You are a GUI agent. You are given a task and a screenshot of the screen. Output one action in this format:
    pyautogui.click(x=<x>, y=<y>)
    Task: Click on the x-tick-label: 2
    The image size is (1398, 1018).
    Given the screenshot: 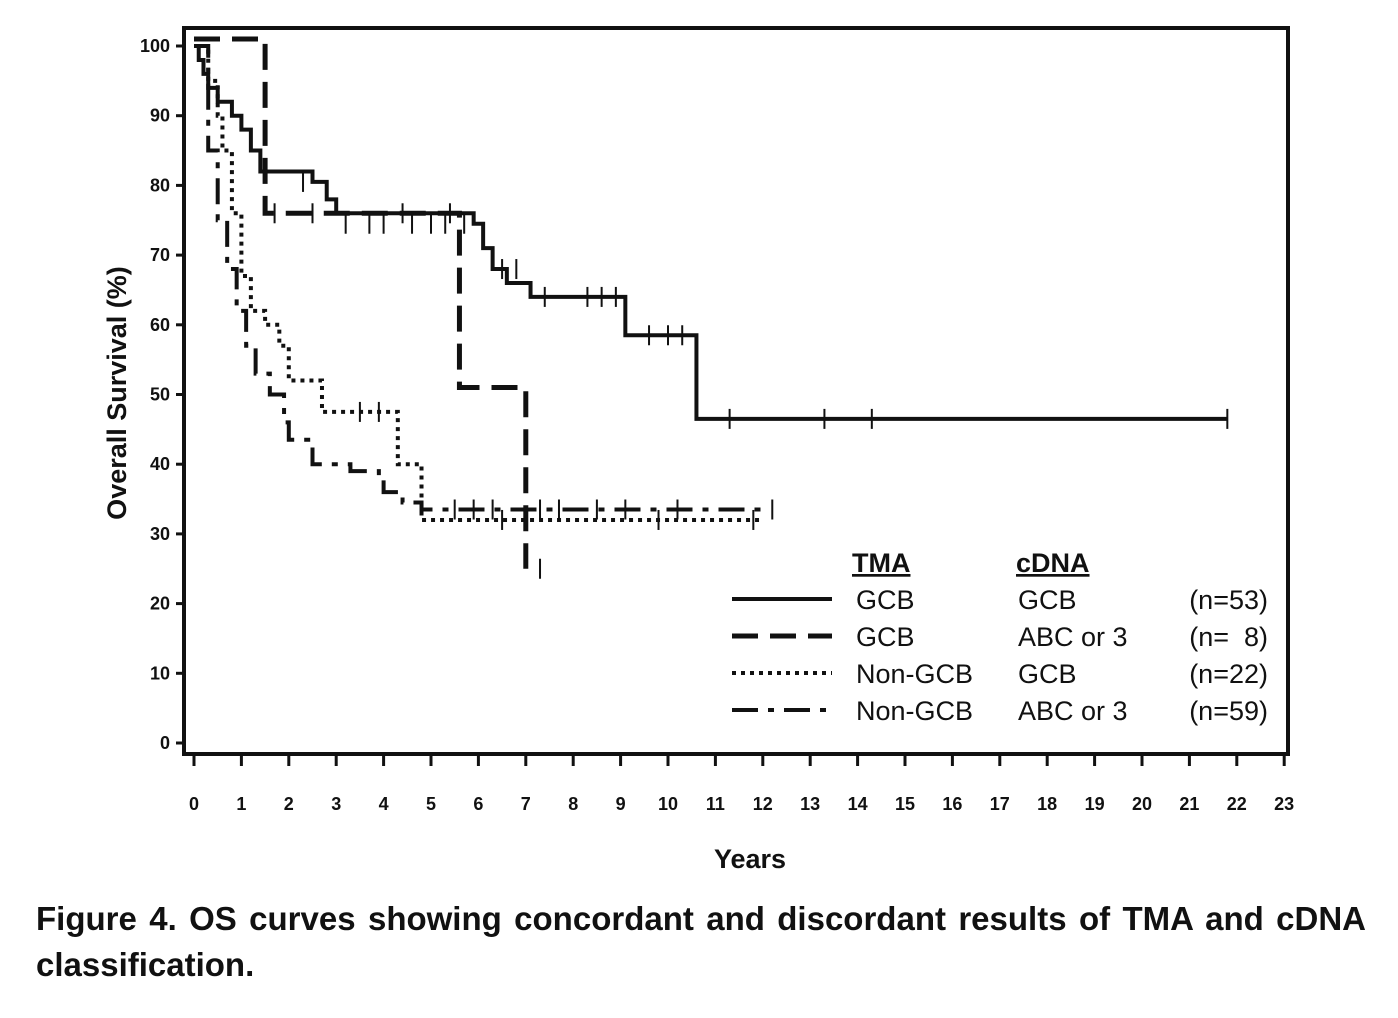 What is the action you would take?
    pyautogui.click(x=289, y=804)
    